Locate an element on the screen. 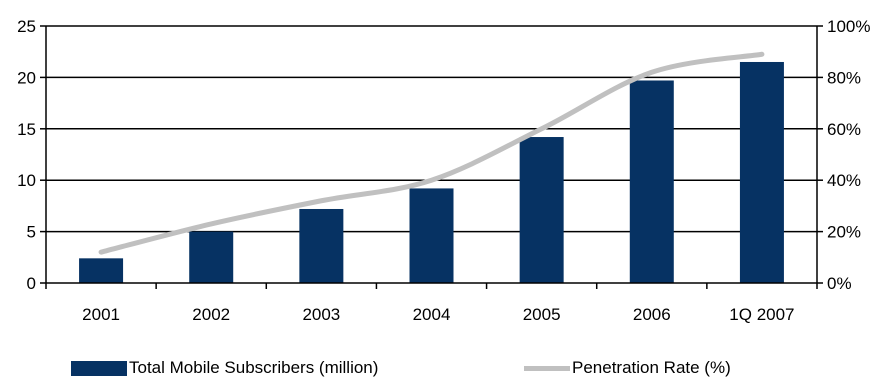 This screenshot has height=382, width=889. right-axis-tick-labels: 0% 20% 40% 60% 80% 100% is located at coordinates (848, 155).